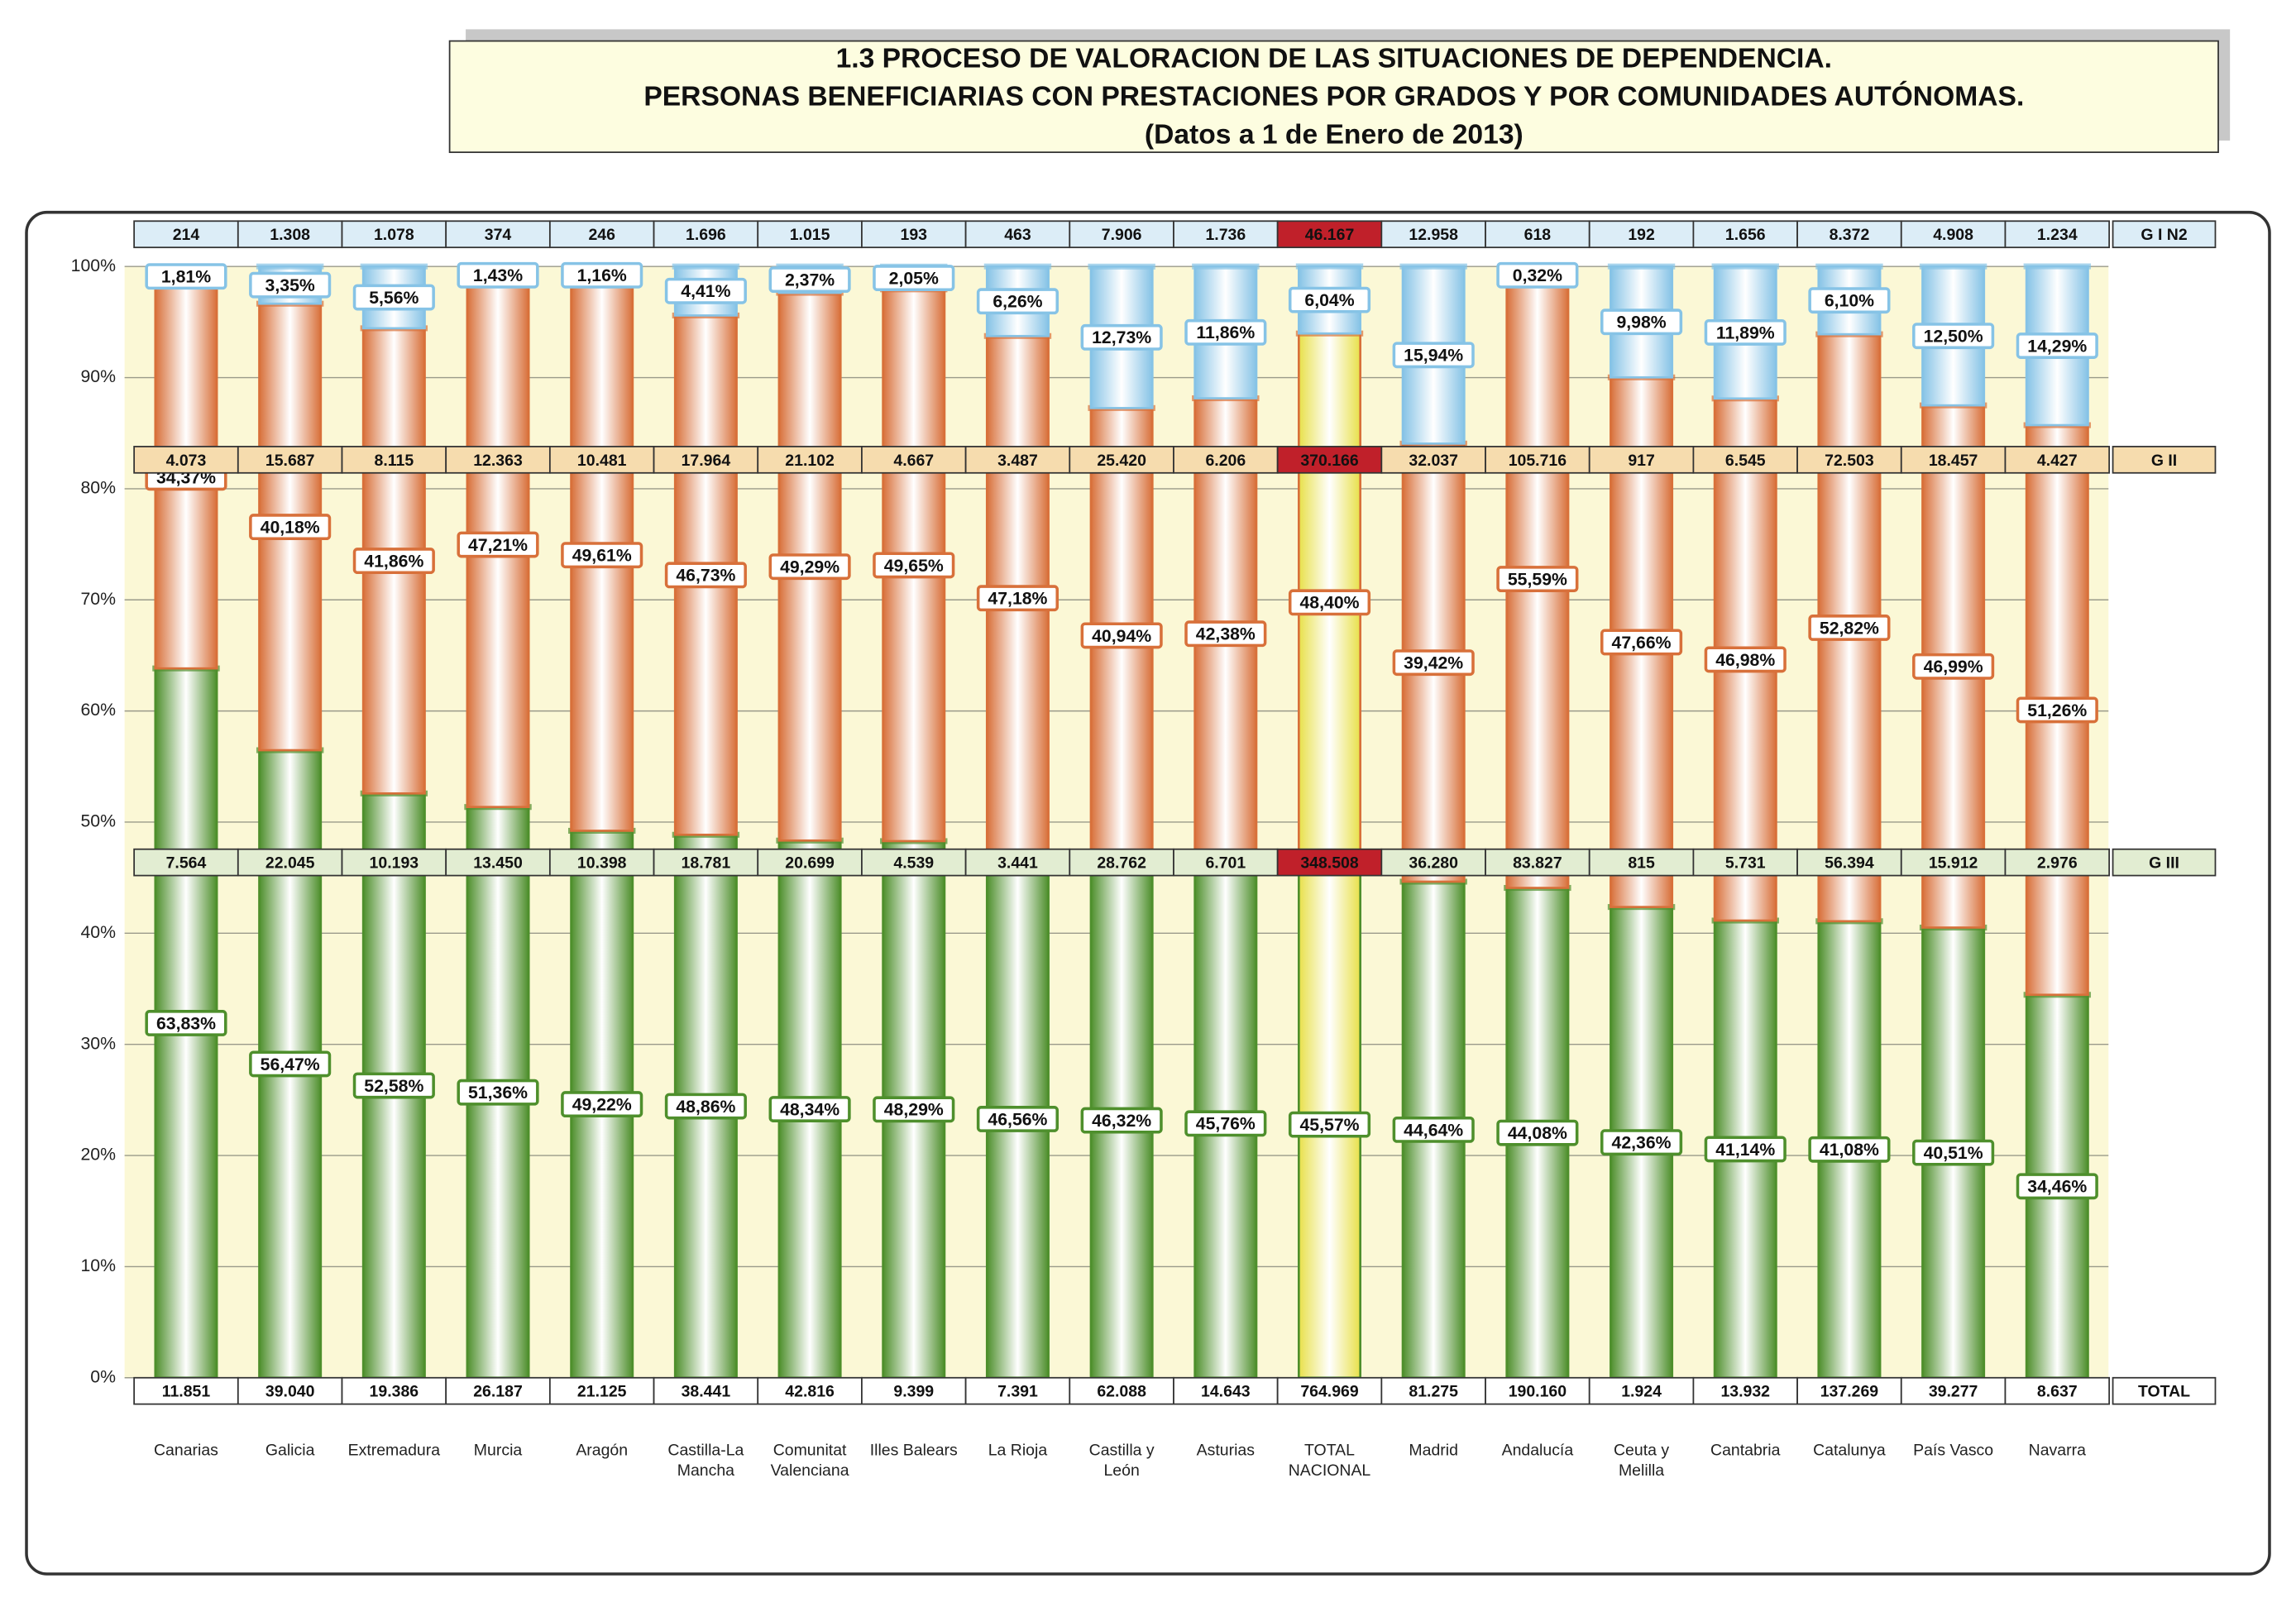  I want to click on data-label: 48,29%, so click(914, 1110).